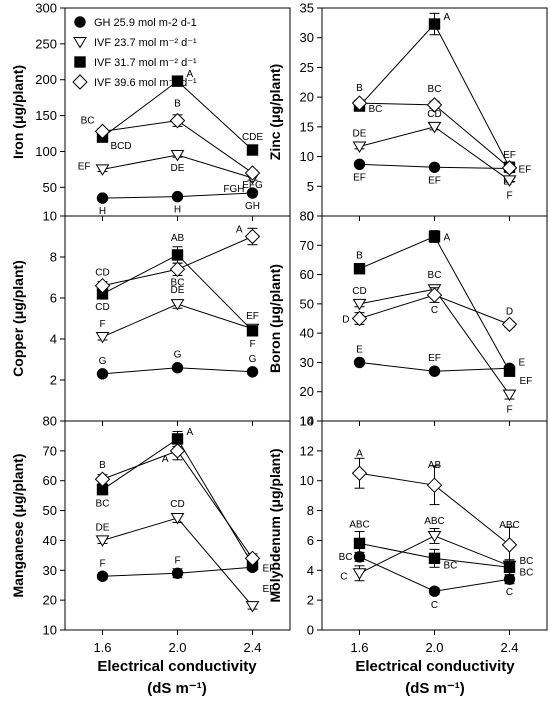 Image resolution: width=550 pixels, height=704 pixels. What do you see at coordinates (177, 560) in the screenshot?
I see `significance-letter-manganese-GH-1: F` at bounding box center [177, 560].